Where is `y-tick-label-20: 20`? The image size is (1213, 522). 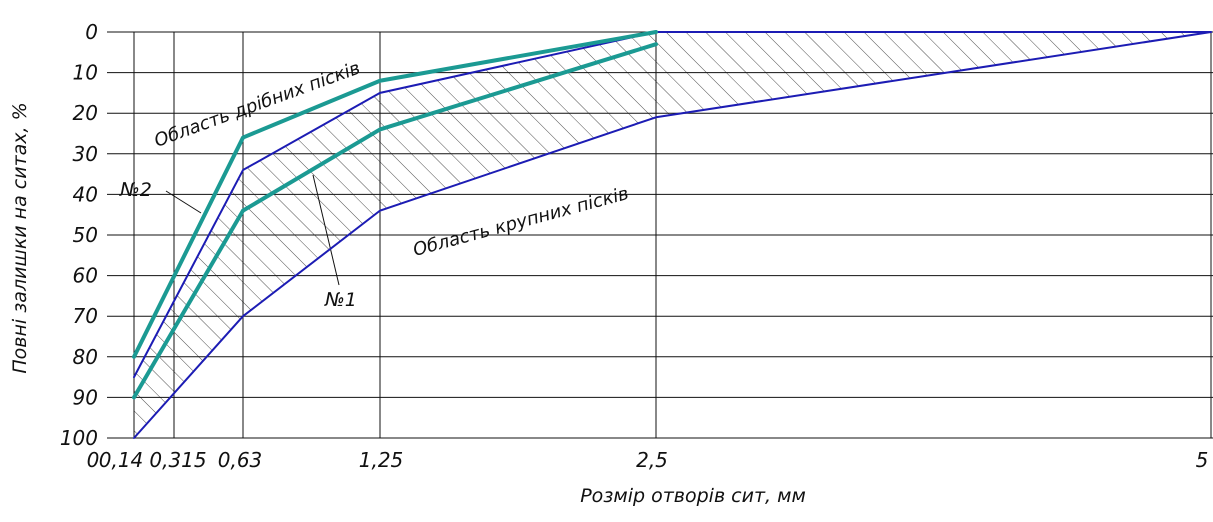
y-tick-label-20: 20 is located at coordinates (85, 113).